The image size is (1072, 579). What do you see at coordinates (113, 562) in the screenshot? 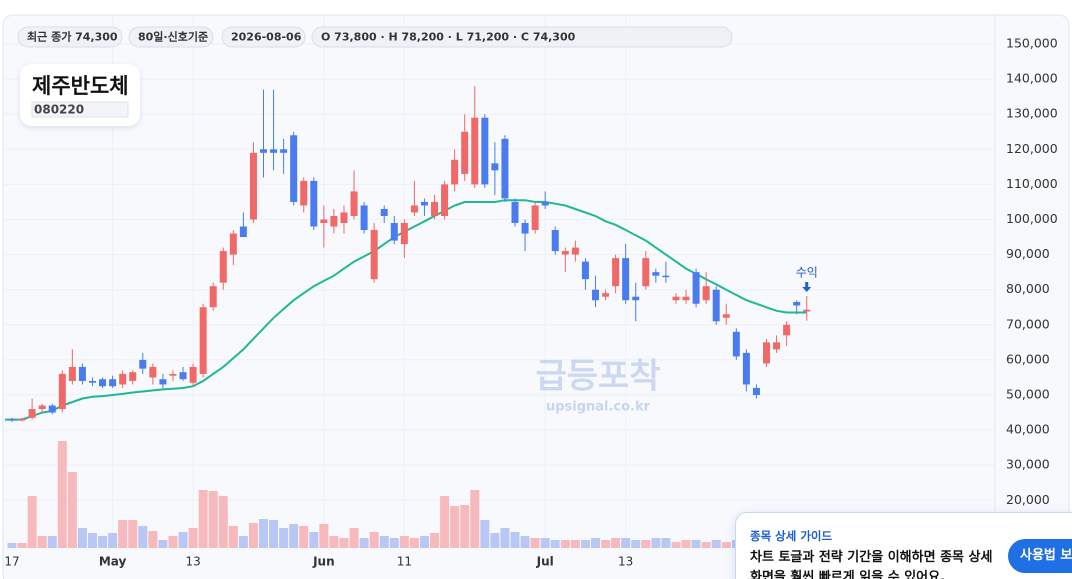
I see `x-tick-label: May` at bounding box center [113, 562].